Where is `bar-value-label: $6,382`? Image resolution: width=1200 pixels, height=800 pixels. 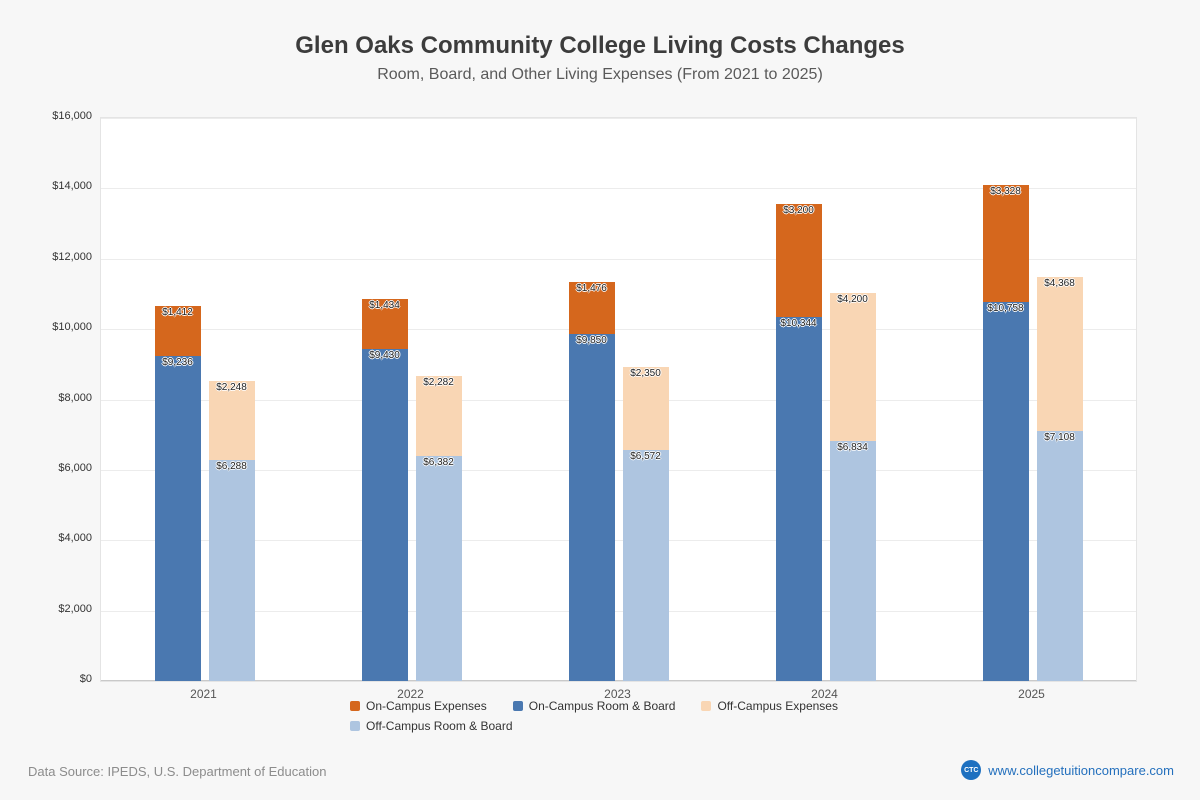 bar-value-label: $6,382 is located at coordinates (438, 463).